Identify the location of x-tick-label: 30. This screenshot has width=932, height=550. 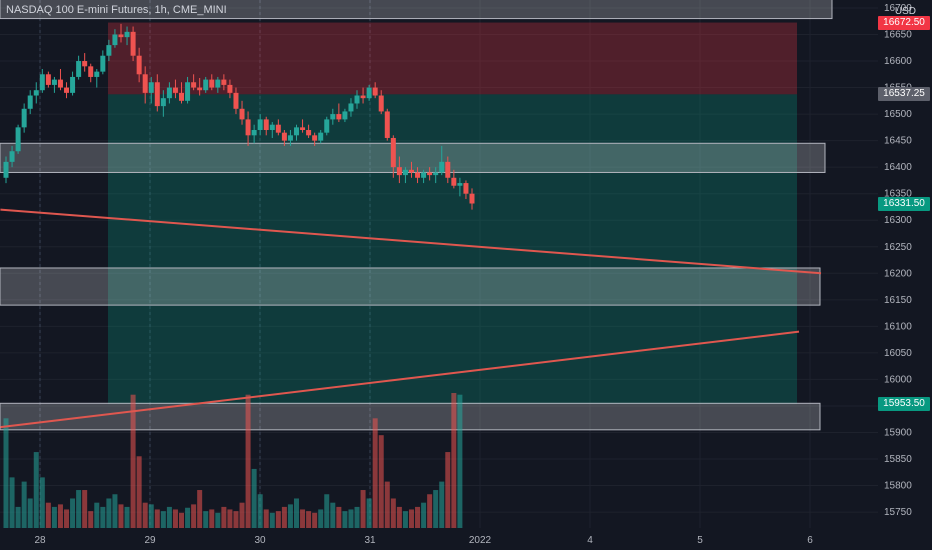
(260, 540).